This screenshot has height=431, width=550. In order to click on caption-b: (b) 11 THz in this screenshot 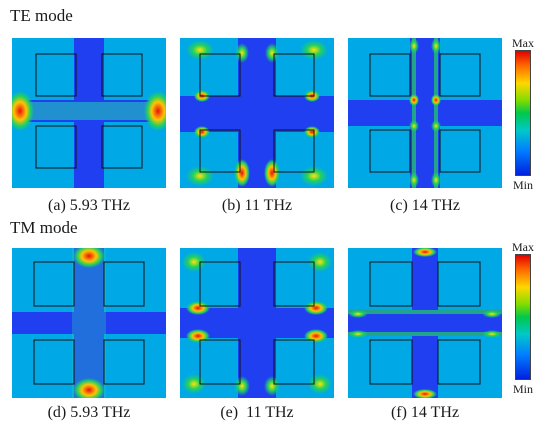, I will do `click(257, 205)`.